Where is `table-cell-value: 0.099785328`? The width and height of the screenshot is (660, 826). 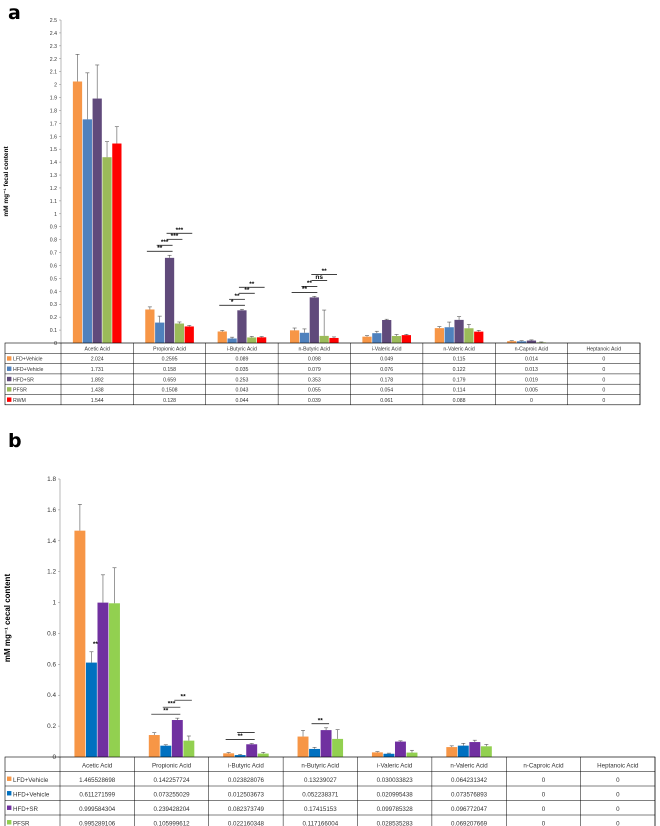 table-cell-value: 0.099785328 is located at coordinates (395, 809).